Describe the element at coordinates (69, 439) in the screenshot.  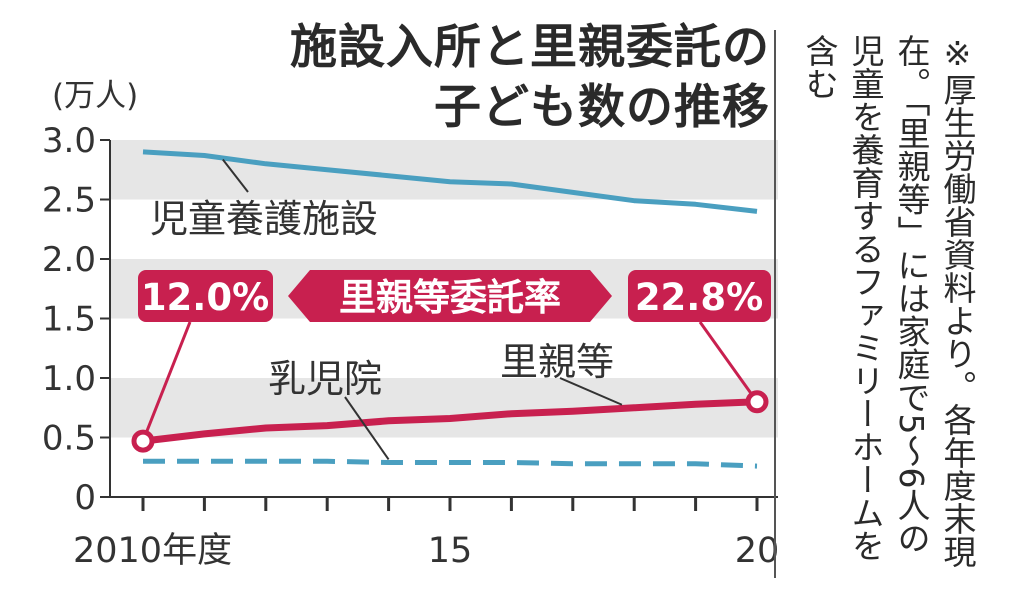
I see `y-tick-label: 0.5` at that location.